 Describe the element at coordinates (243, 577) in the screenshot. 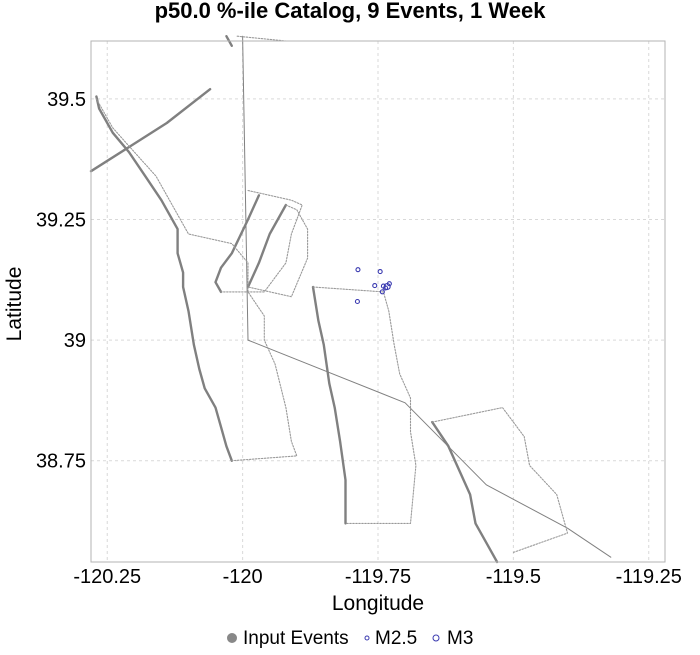

I see `x-tick-label: -120` at that location.